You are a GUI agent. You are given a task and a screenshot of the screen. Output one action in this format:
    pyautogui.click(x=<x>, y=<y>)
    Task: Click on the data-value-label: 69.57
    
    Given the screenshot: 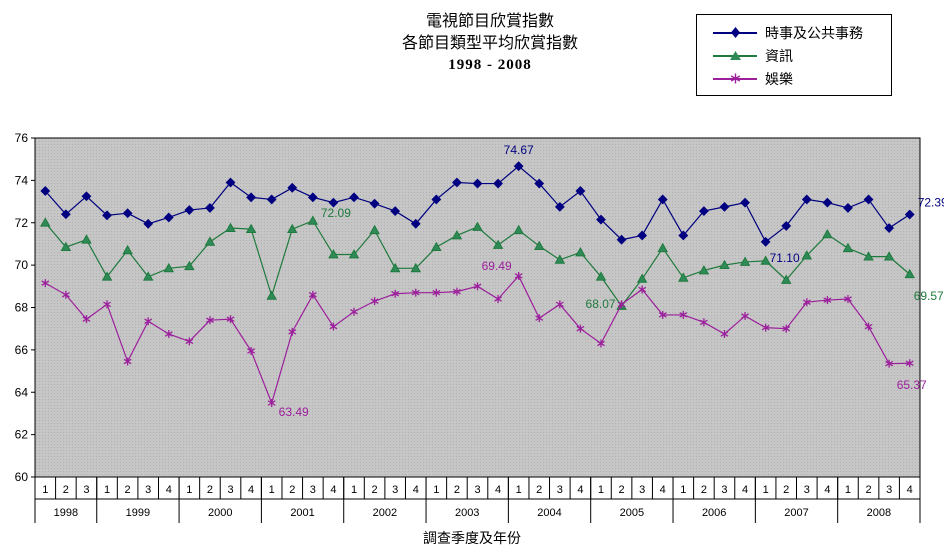 What is the action you would take?
    pyautogui.click(x=929, y=296)
    